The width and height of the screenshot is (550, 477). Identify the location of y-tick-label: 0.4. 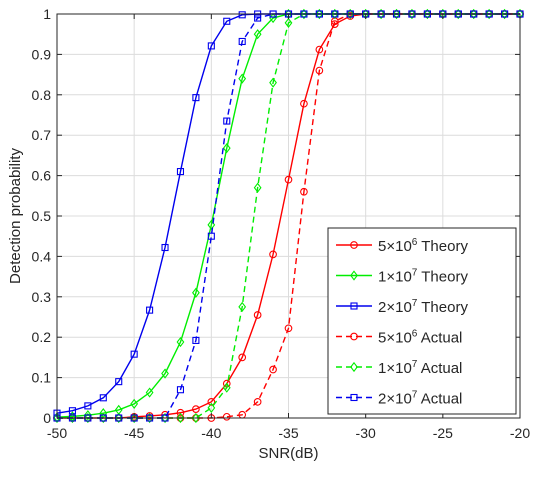
(42, 256).